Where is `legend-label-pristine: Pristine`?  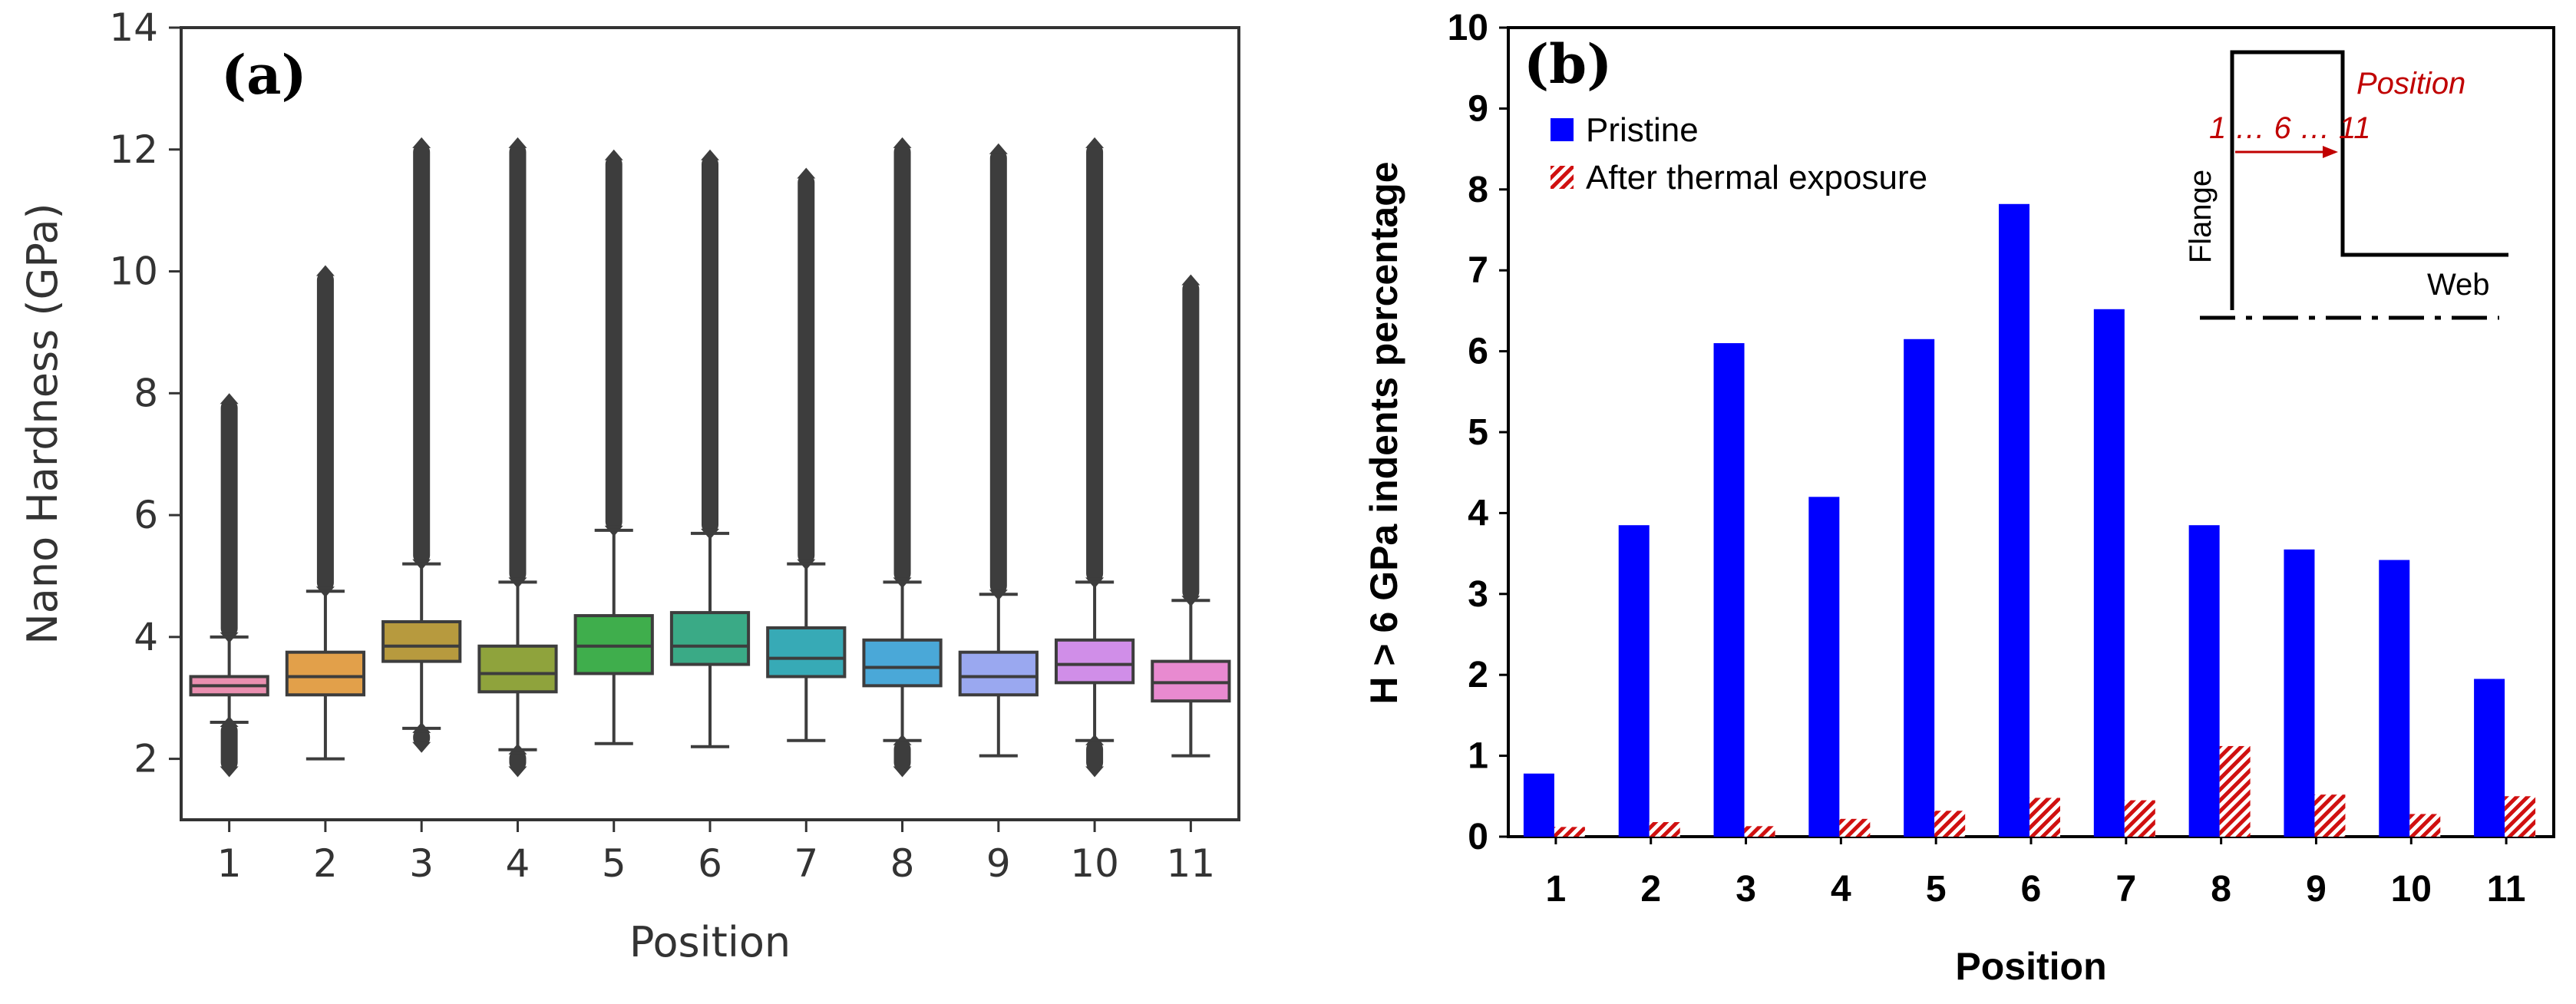 legend-label-pristine: Pristine is located at coordinates (1642, 130).